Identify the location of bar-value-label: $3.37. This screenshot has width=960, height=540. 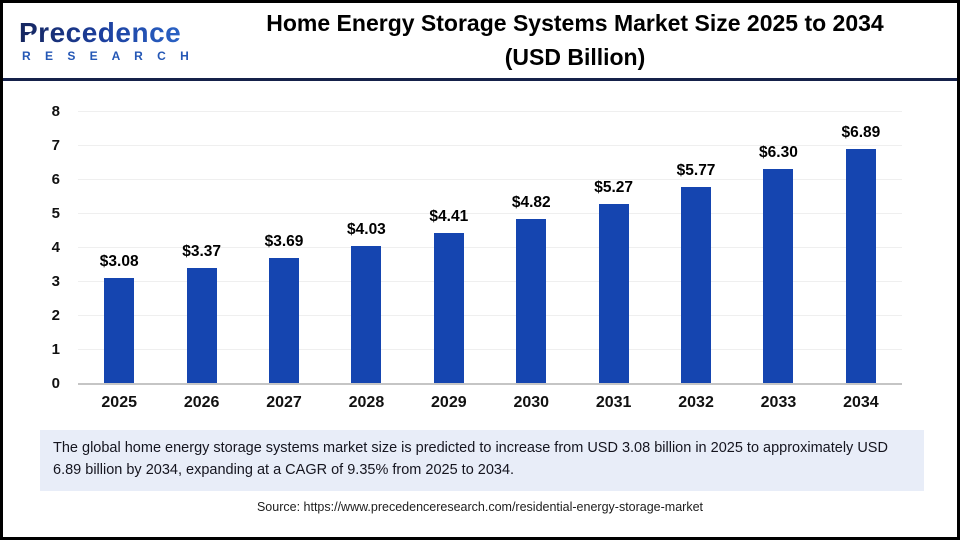
(201, 252).